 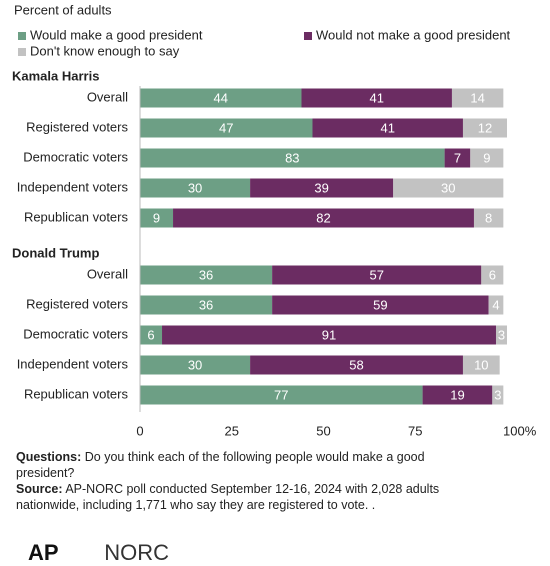 I want to click on x-tick-label: 0, so click(x=139, y=430).